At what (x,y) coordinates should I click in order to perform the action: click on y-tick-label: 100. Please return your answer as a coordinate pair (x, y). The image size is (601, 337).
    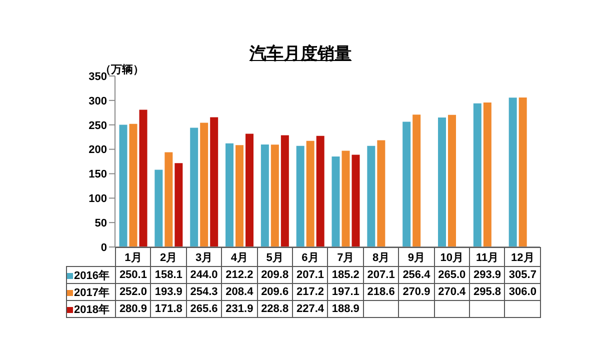
    Looking at the image, I should click on (97, 199).